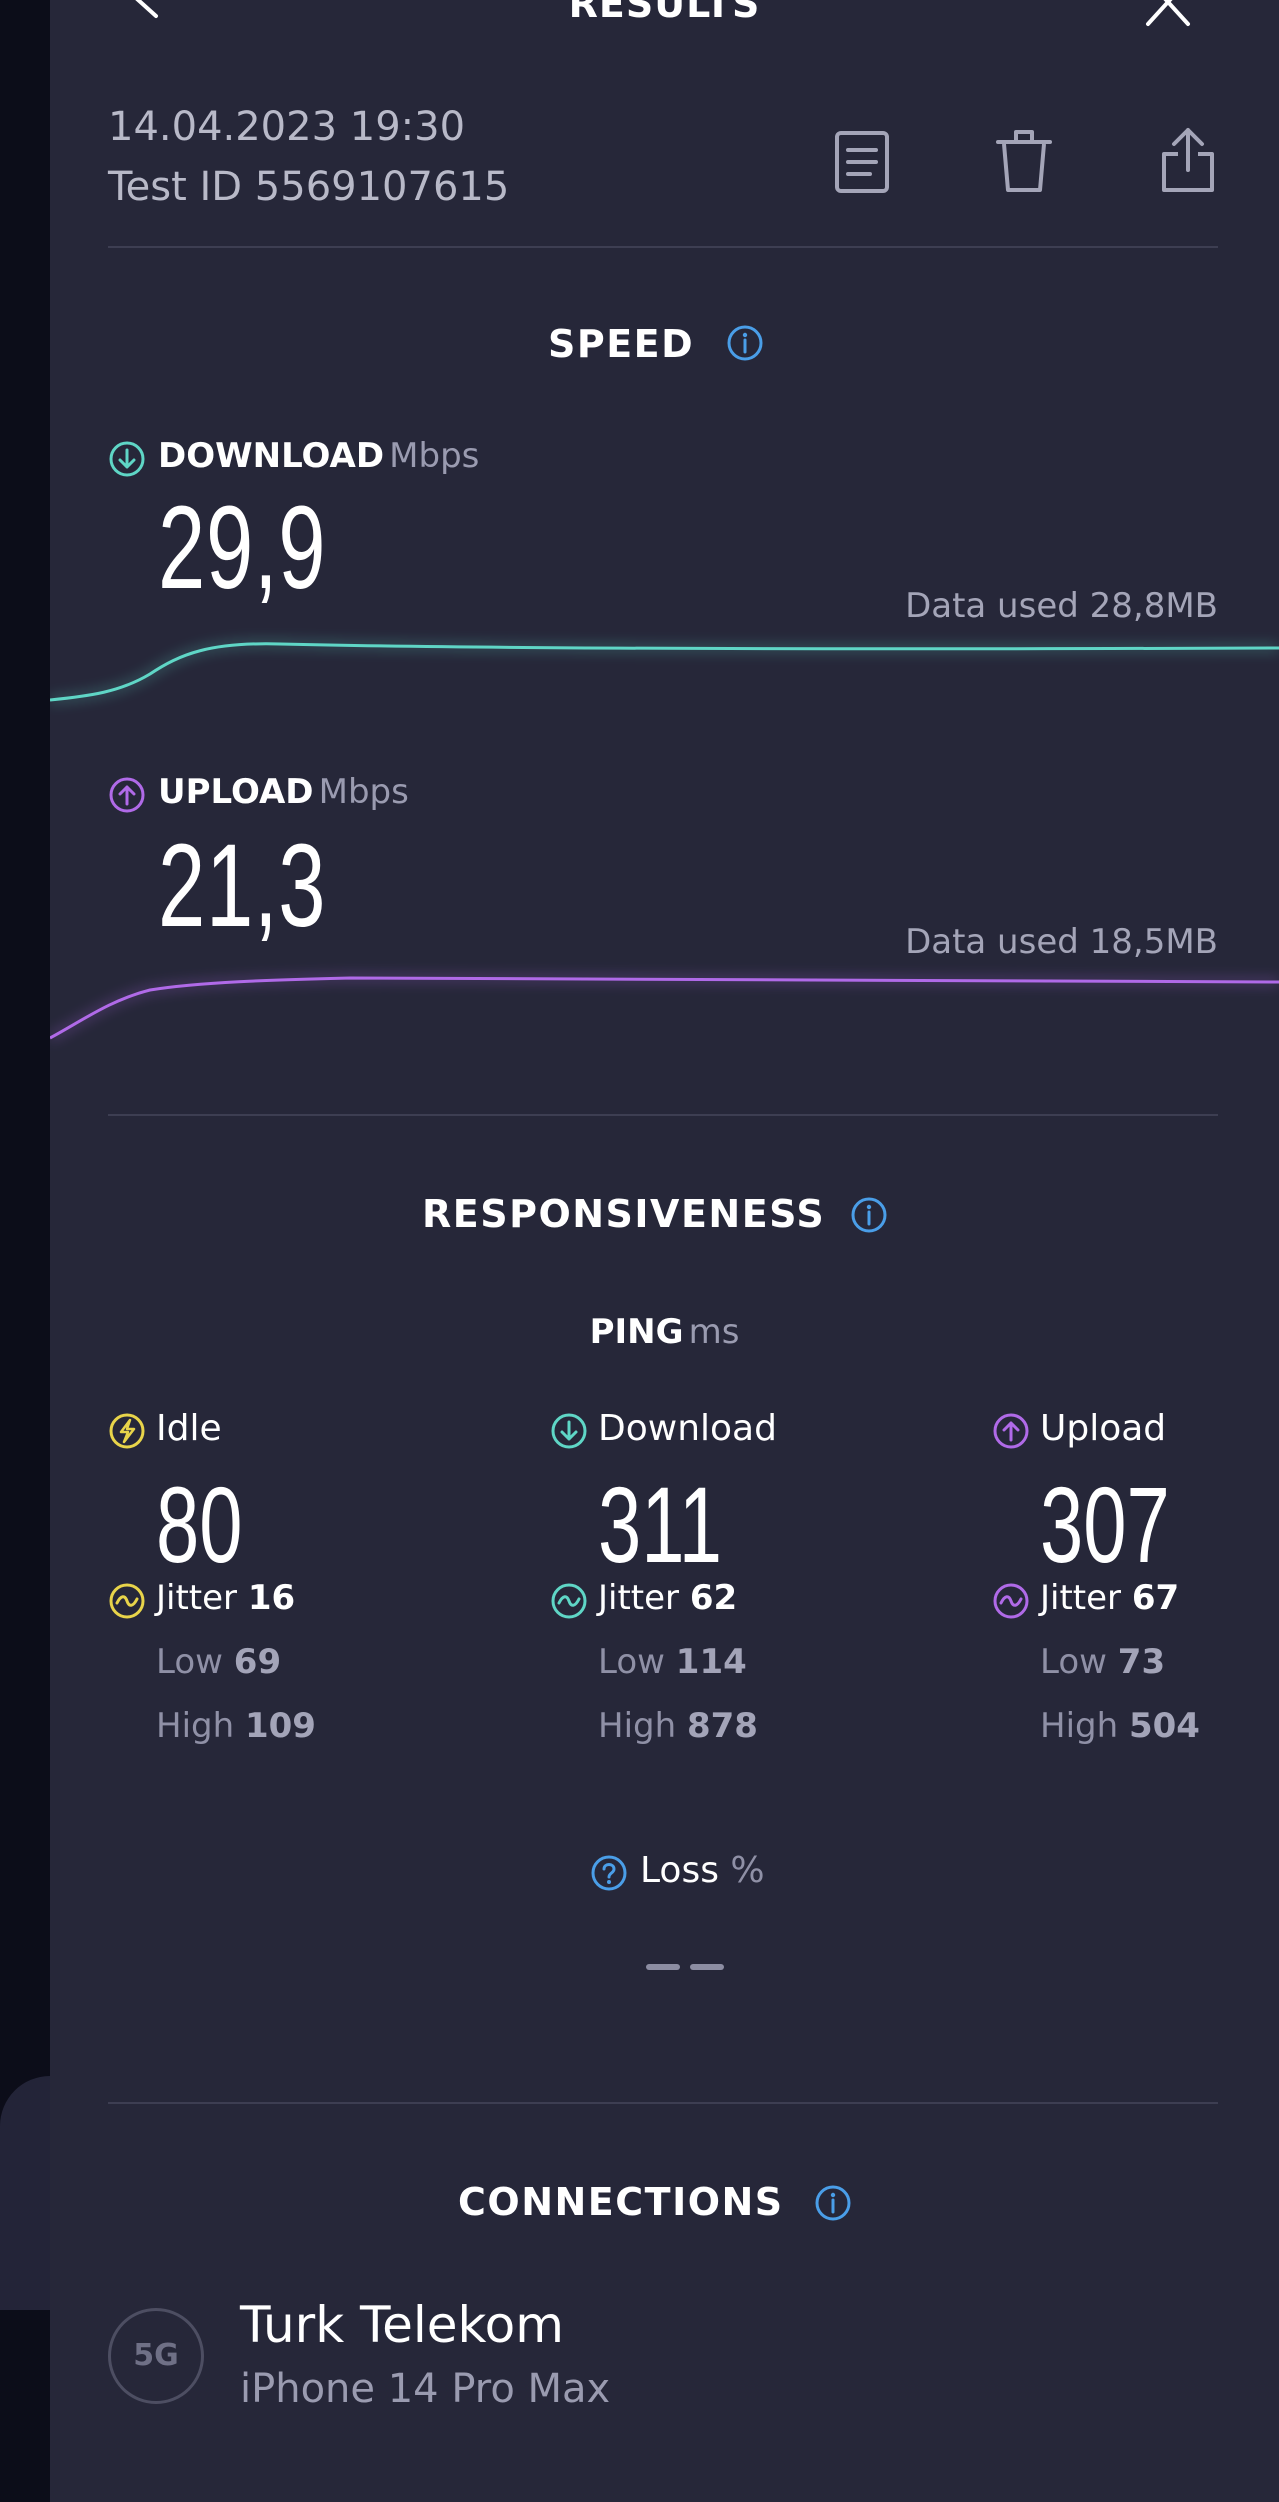  I want to click on connections-section-title: CONNECTIONS, so click(621, 2202).